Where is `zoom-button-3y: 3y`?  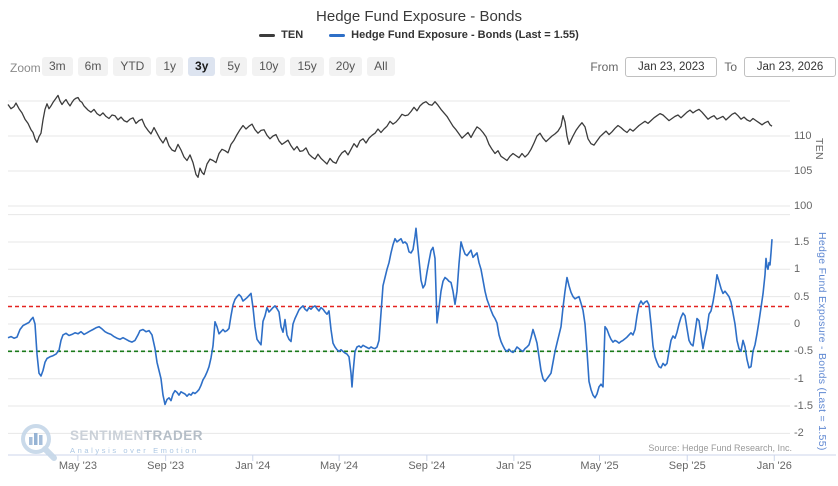
zoom-button-3y: 3y is located at coordinates (202, 66).